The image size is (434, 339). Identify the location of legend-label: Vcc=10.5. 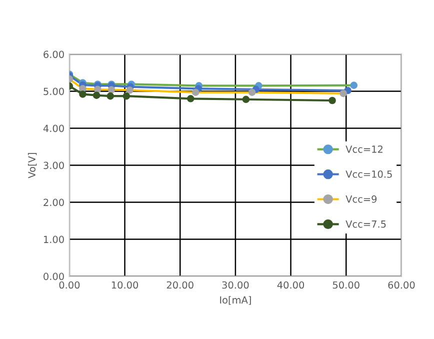
(369, 174).